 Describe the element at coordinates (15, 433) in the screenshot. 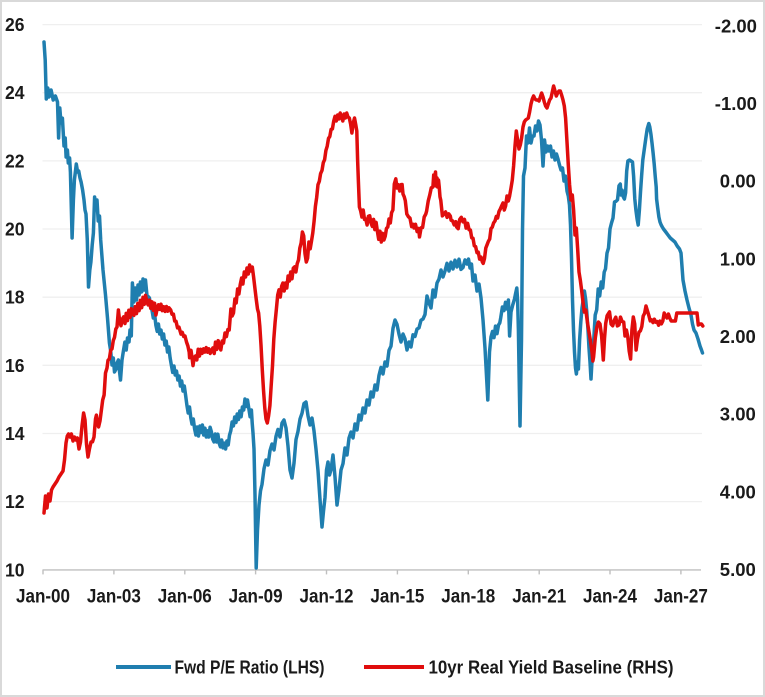

I see `svg-text: 14` at that location.